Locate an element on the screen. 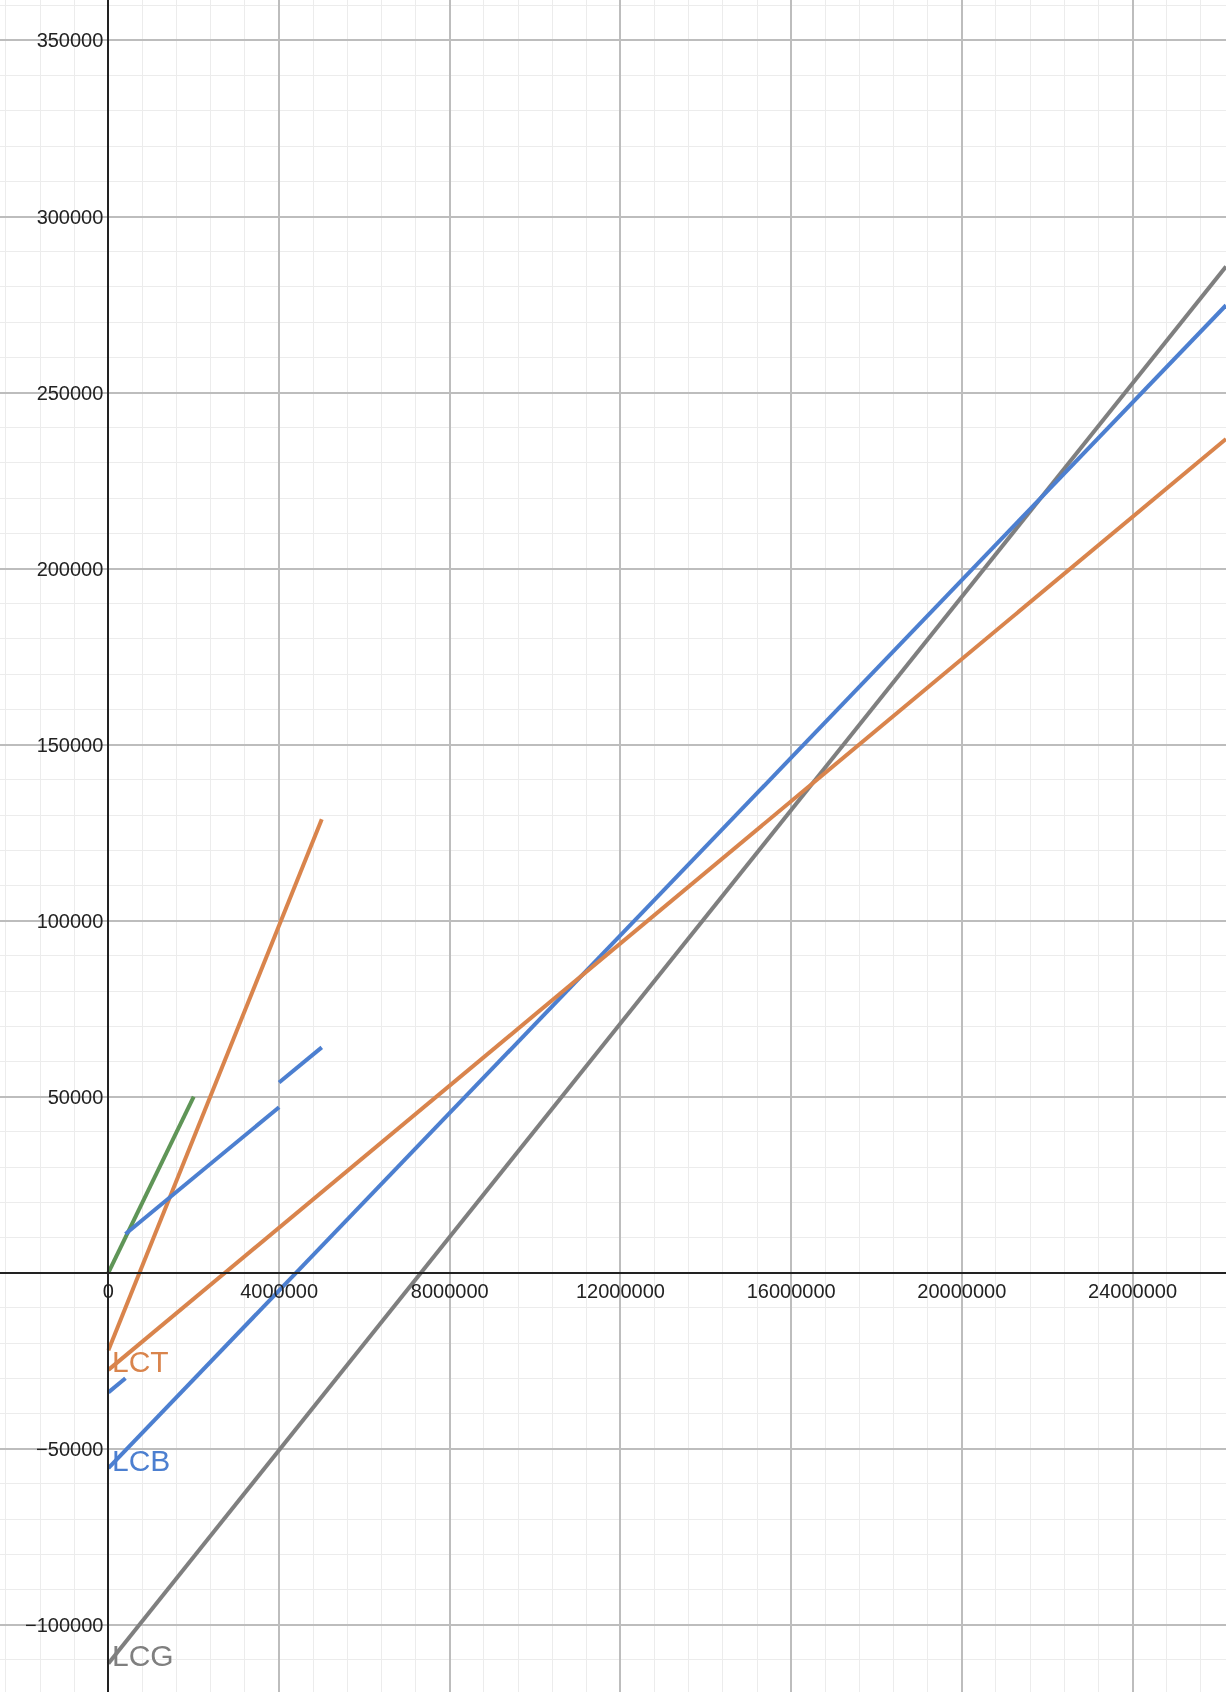 The image size is (1226, 1692). x-tick-label: 20000000 is located at coordinates (962, 1290).